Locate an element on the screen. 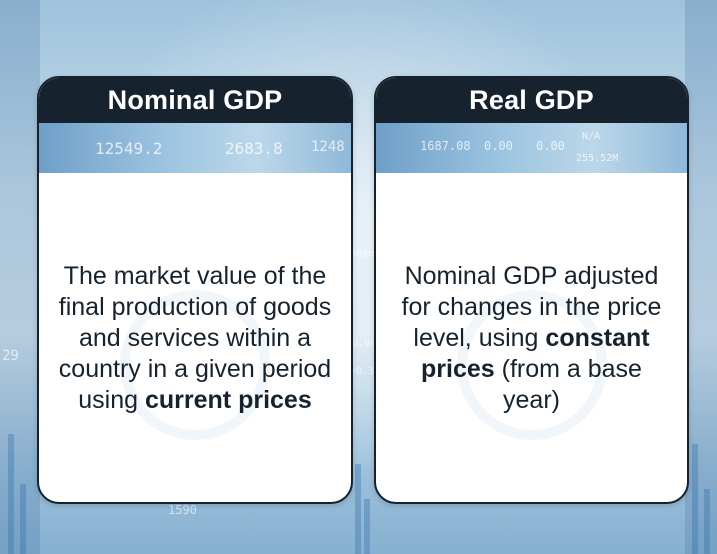 The image size is (717, 554). banner-ticker: 1687.08 is located at coordinates (445, 146).